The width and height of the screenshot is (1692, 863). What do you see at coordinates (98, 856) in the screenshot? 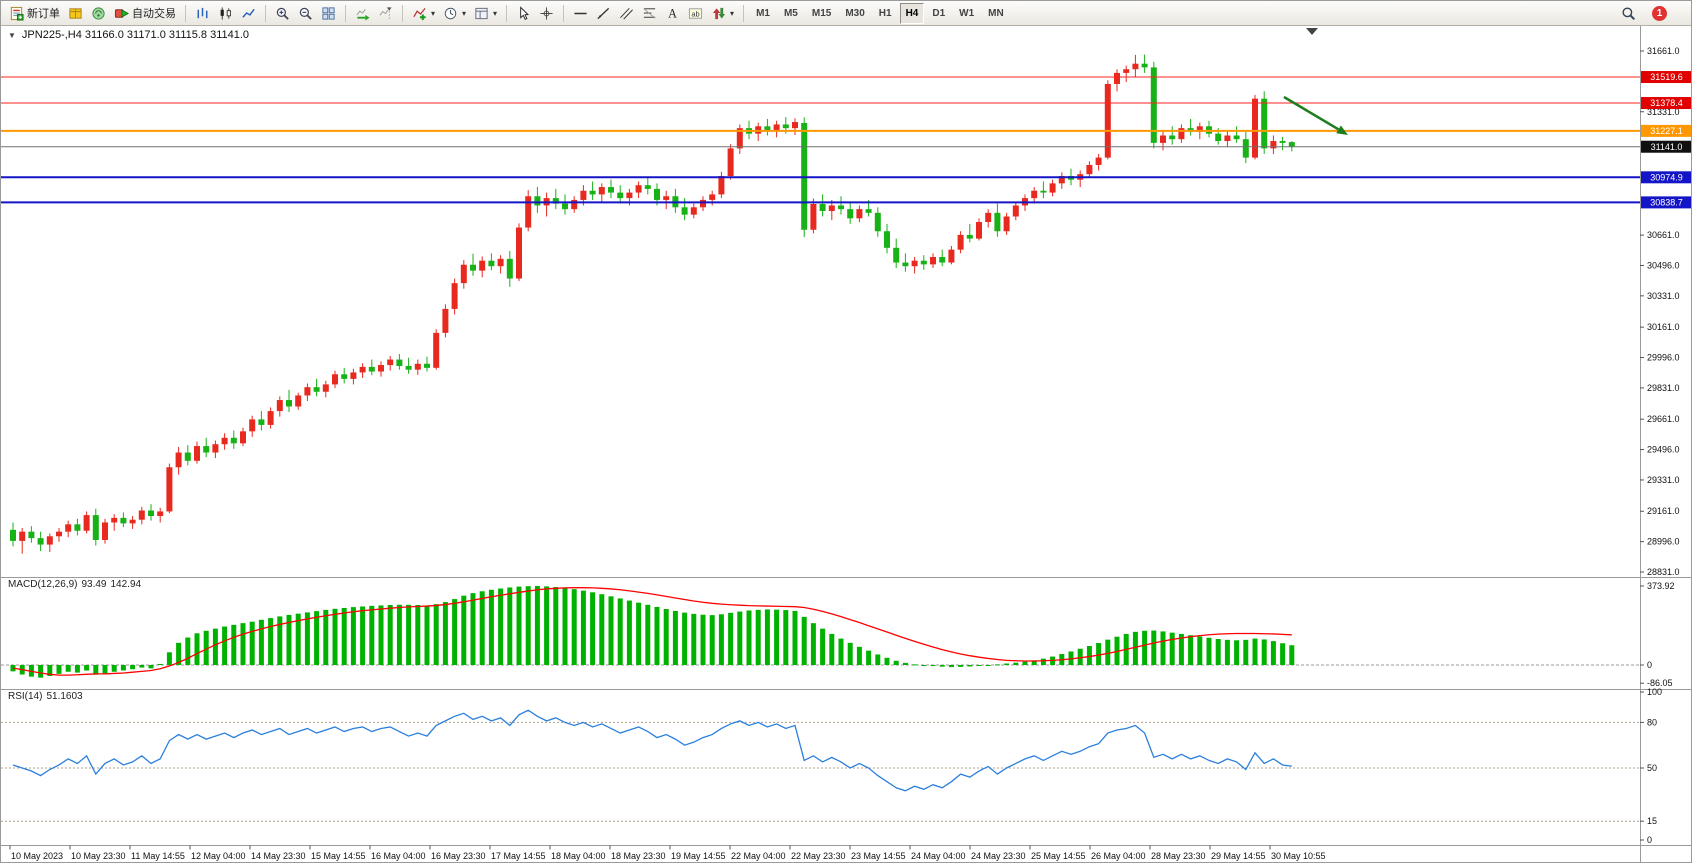
I see `svg-text: 10 May 23:30` at bounding box center [98, 856].